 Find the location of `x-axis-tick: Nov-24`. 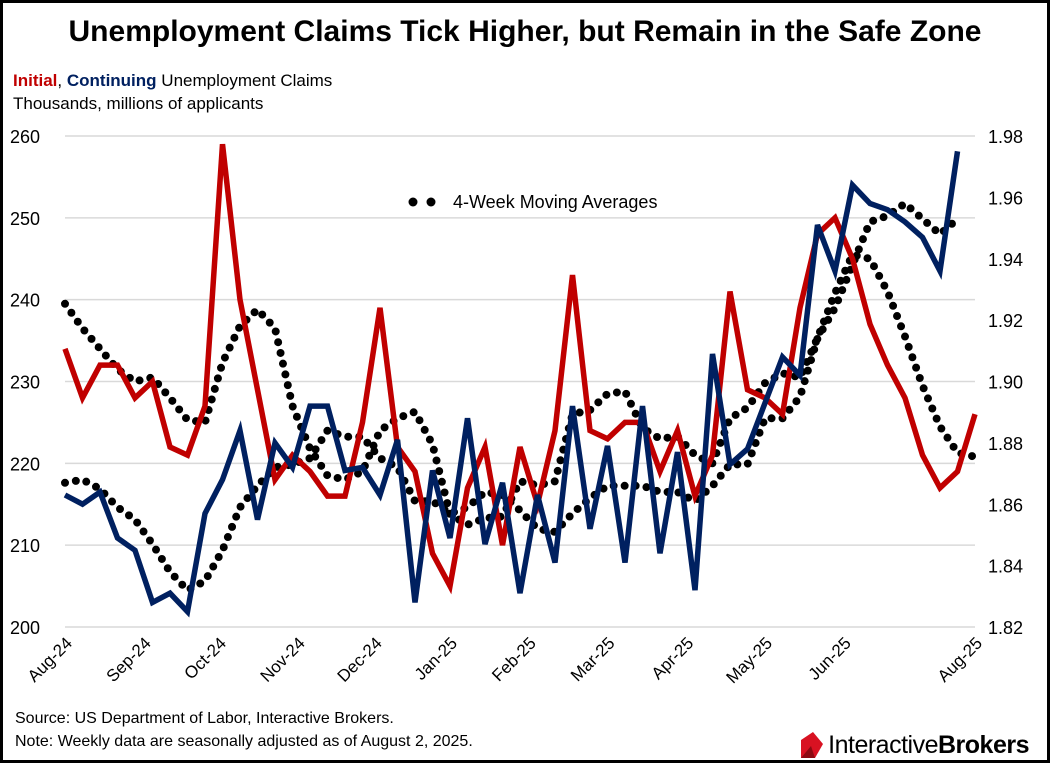

x-axis-tick: Nov-24 is located at coordinates (283, 660).